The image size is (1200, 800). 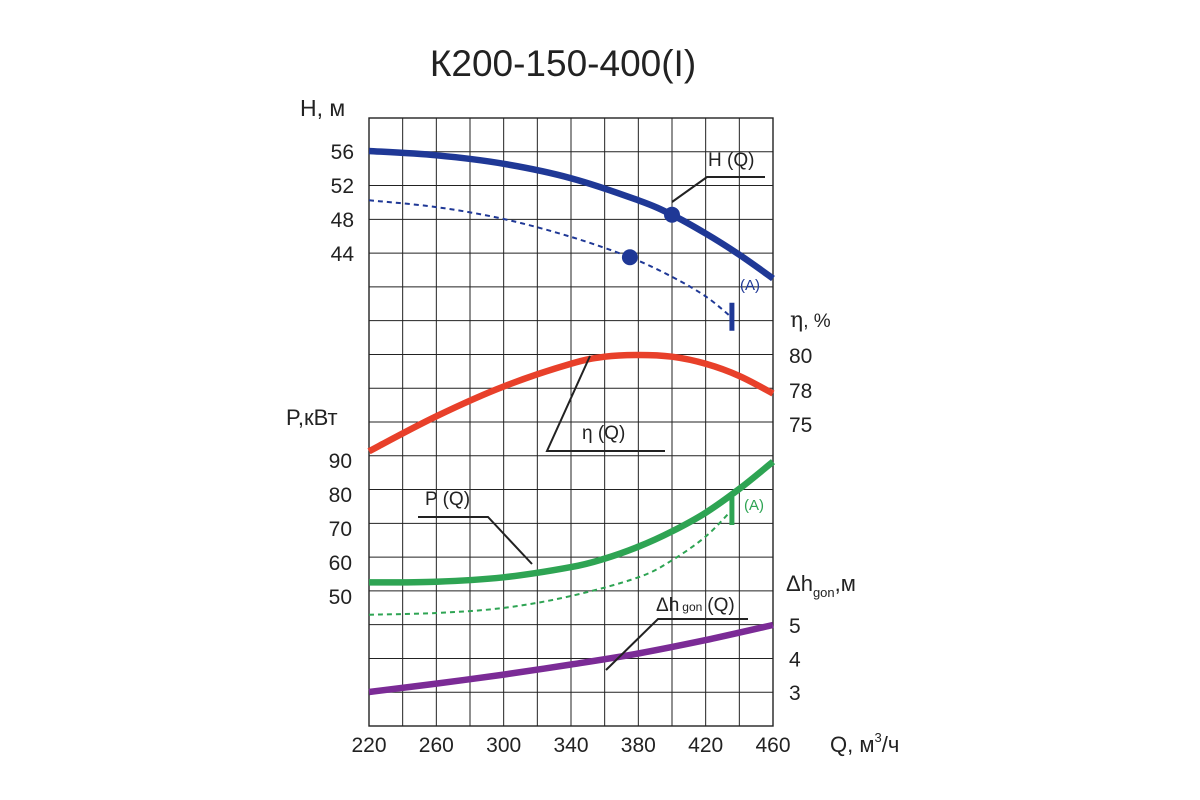 I want to click on x-axis-tail: /ч, so click(x=891, y=744).